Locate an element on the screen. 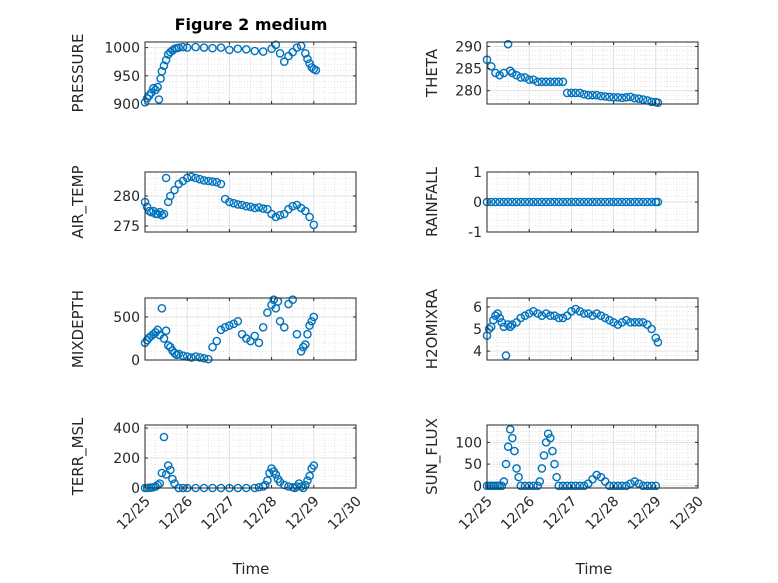 The height and width of the screenshot is (583, 778). y-axis-label-pressure: PRESSURE is located at coordinates (78, 73).